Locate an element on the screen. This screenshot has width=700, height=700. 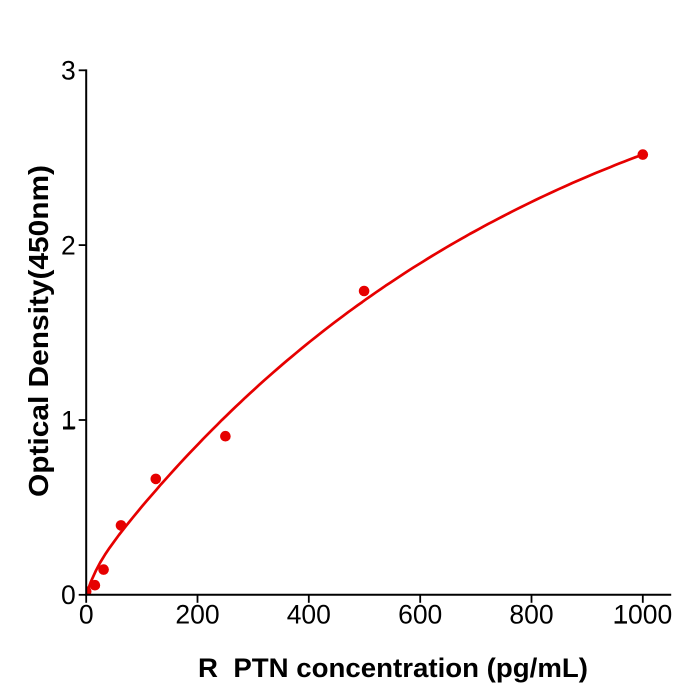
svg-text: R PTN concentration (pg/mL) is located at coordinates (393, 668).